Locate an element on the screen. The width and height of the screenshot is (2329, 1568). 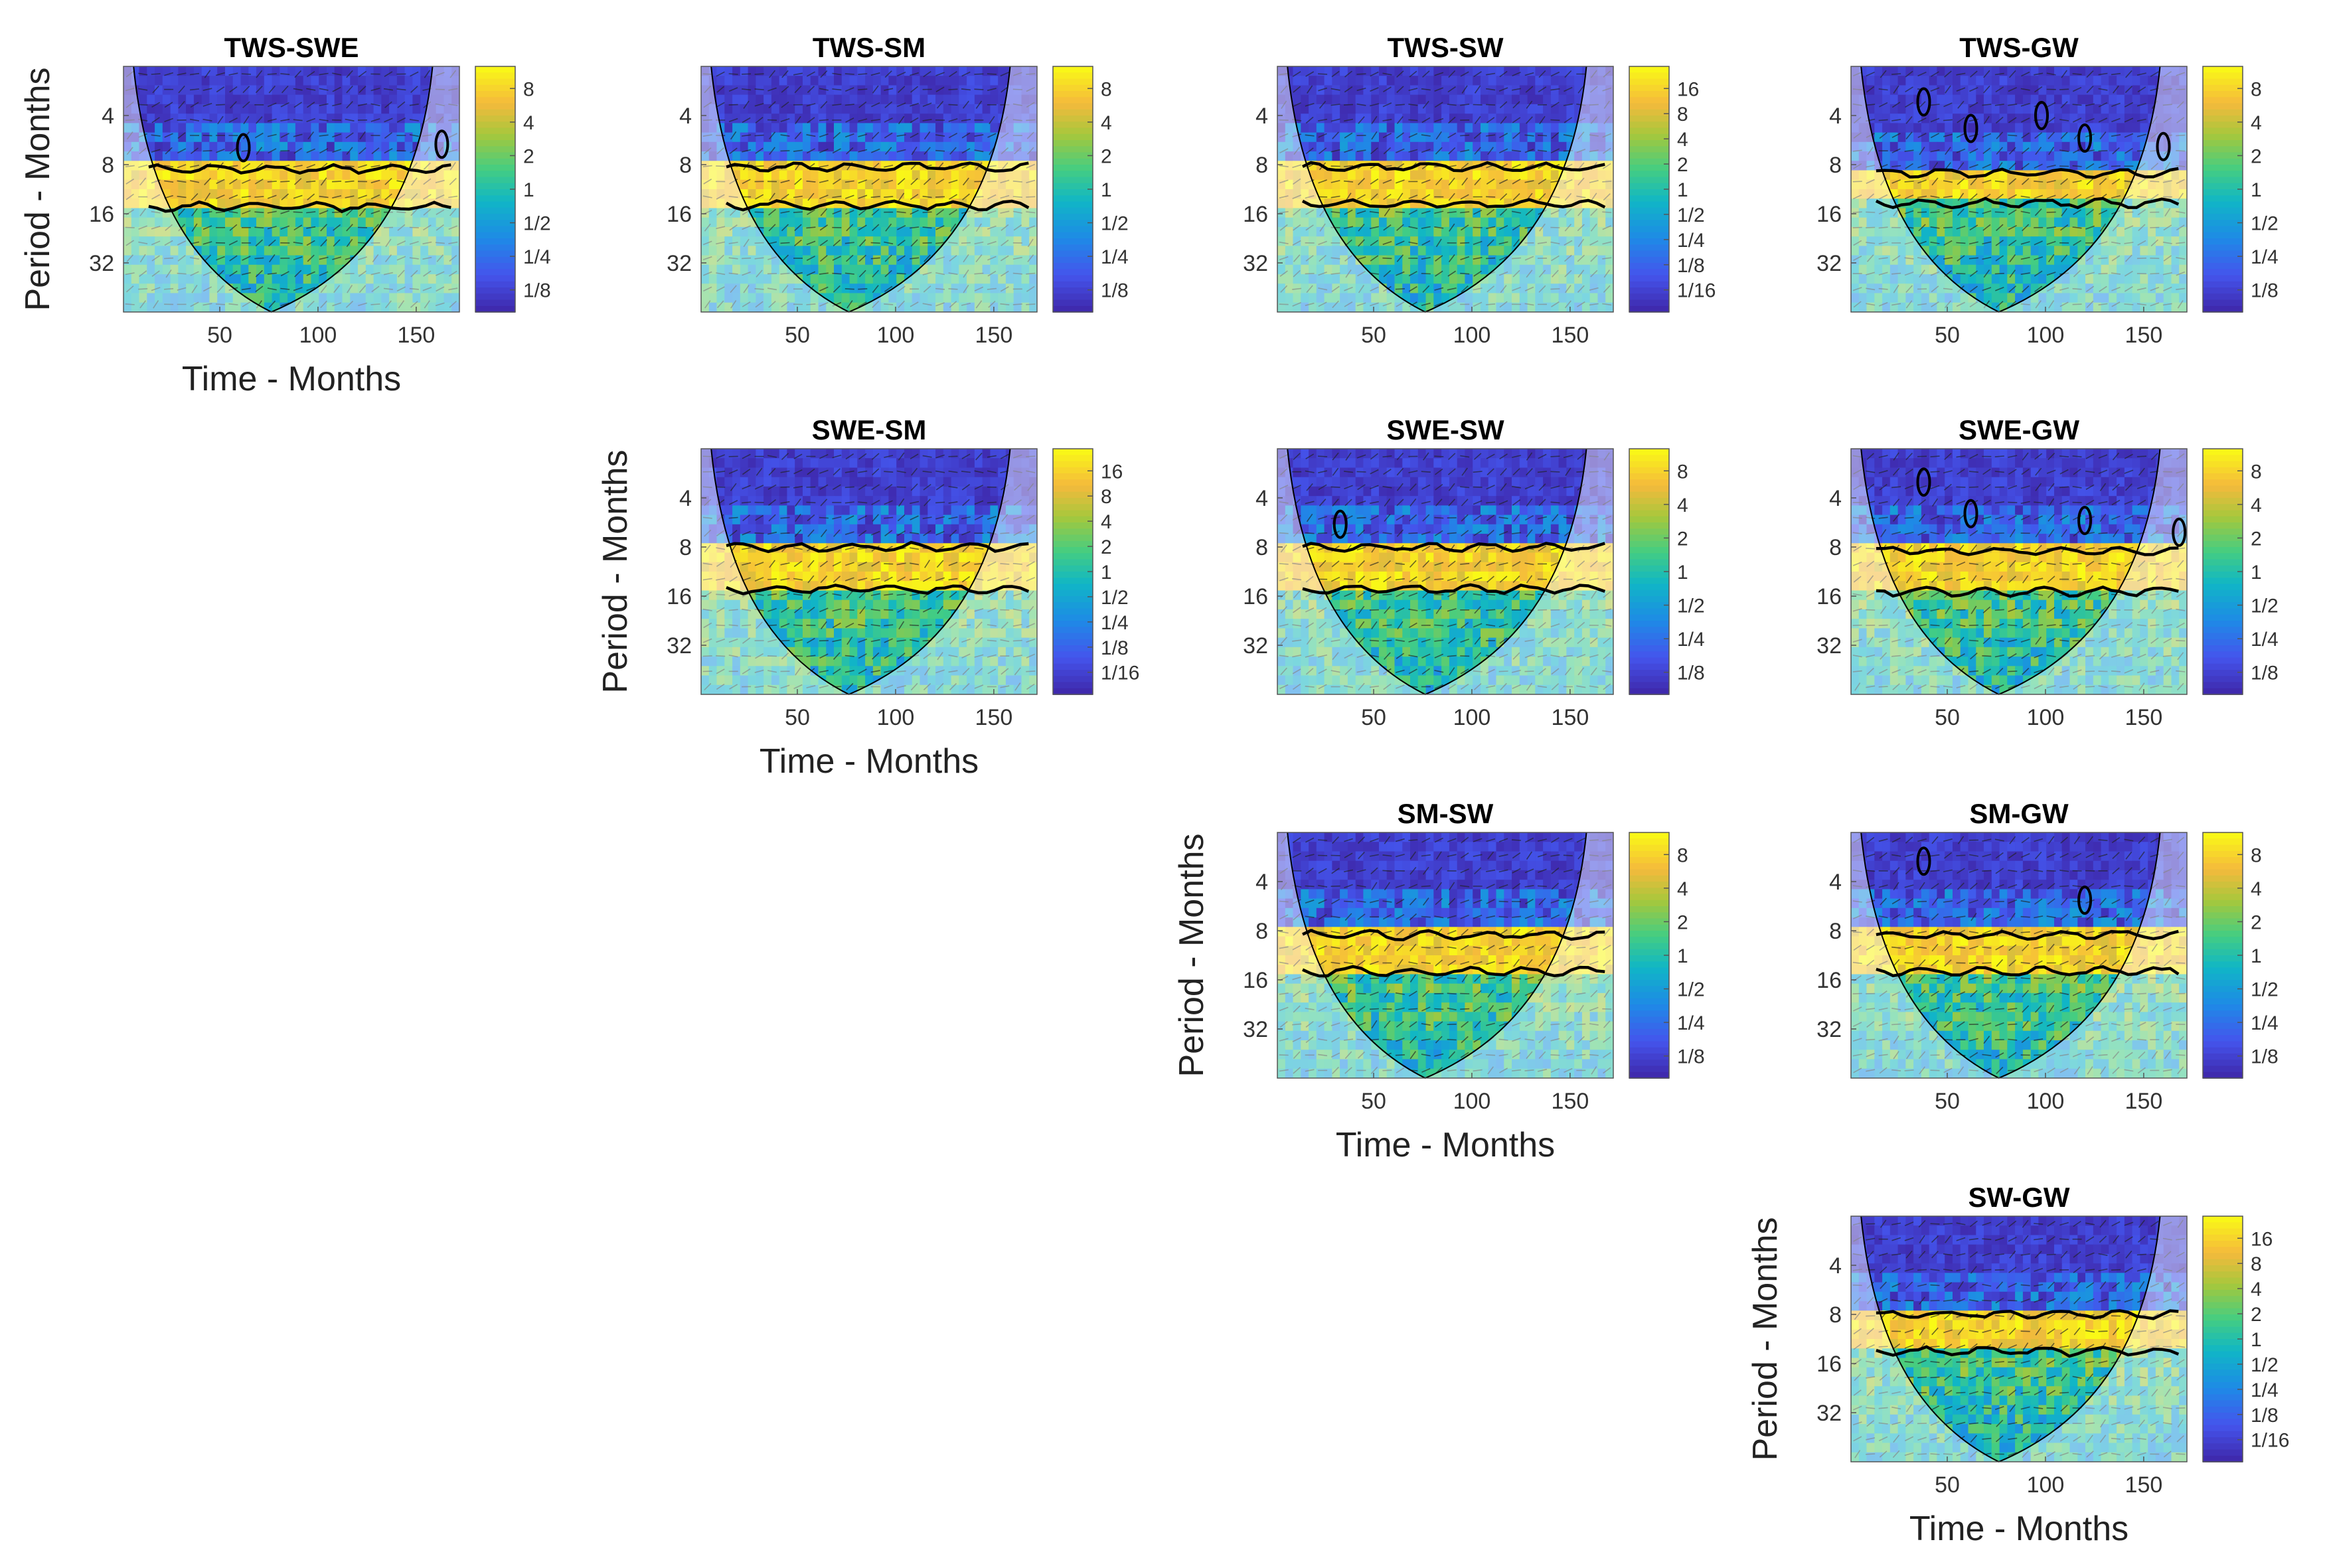
heatmap-cells is located at coordinates (291, 189).